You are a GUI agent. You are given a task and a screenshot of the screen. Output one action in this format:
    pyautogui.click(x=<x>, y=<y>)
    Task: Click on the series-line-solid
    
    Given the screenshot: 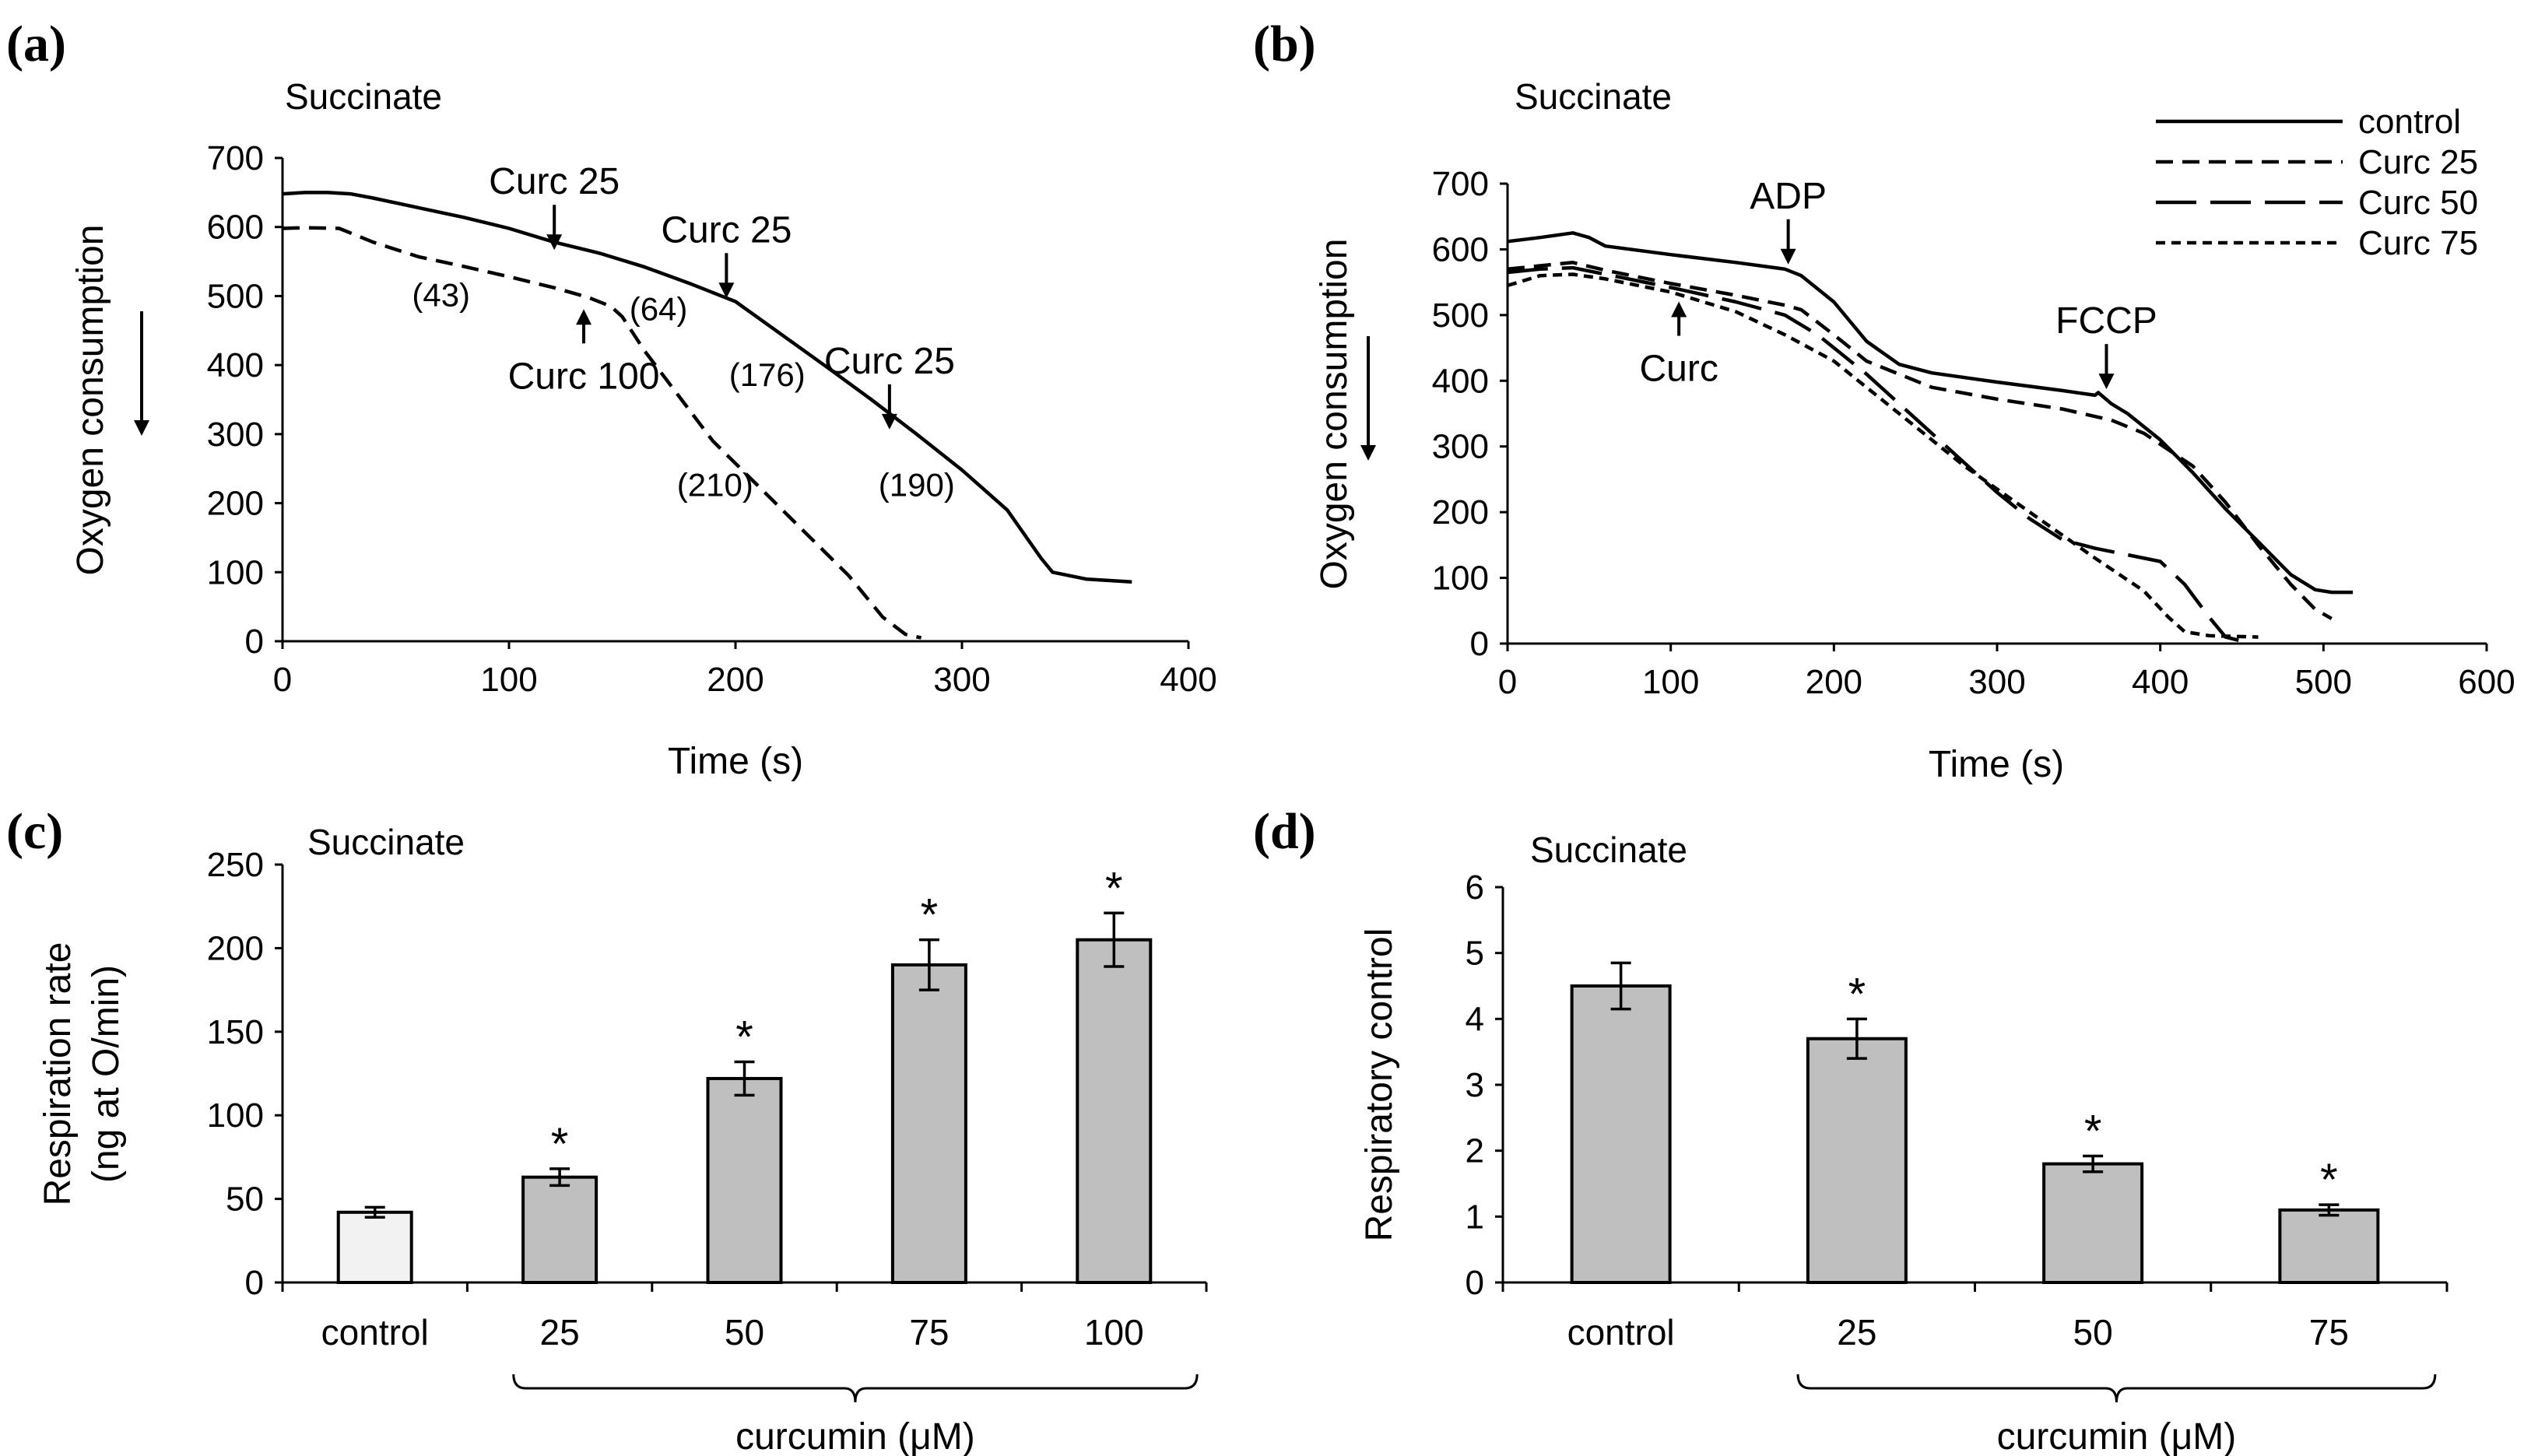 What is the action you would take?
    pyautogui.click(x=707, y=388)
    